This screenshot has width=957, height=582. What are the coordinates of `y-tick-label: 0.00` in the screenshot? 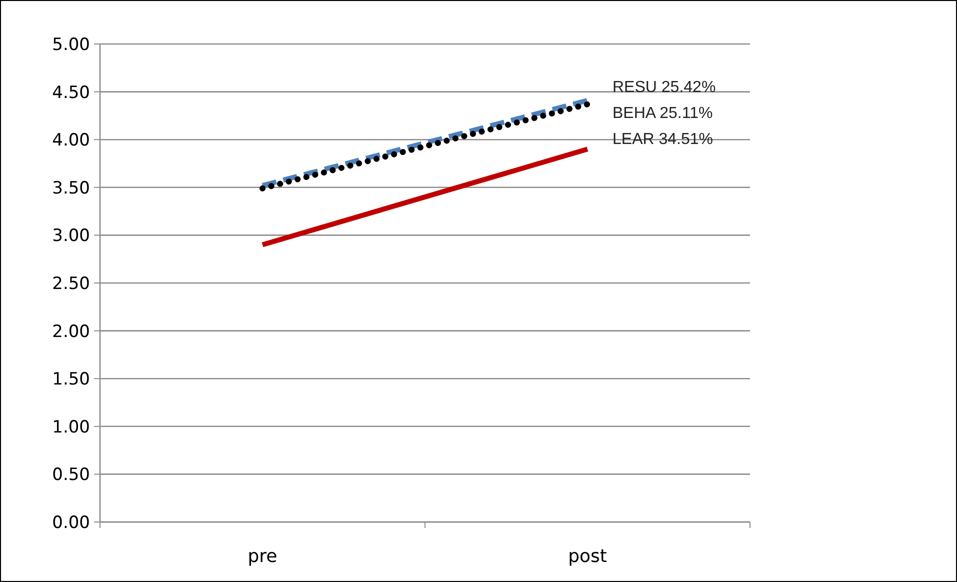 It's located at (71, 522).